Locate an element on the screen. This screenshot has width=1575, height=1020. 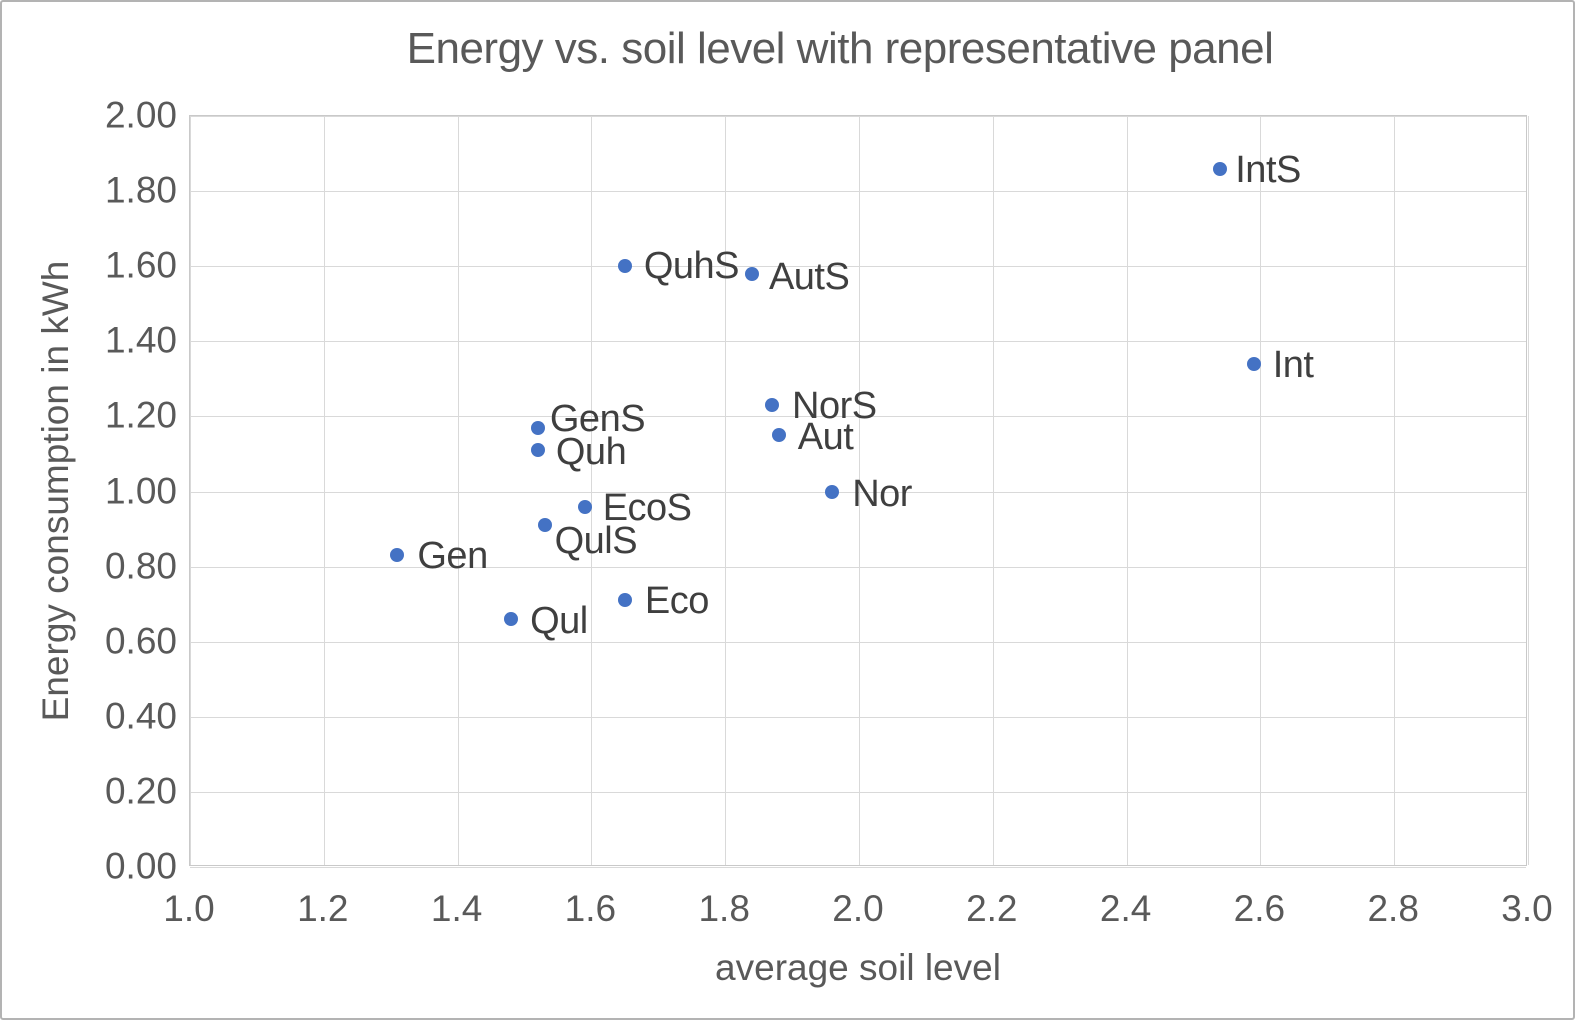
data-point-label-Nor: Nor is located at coordinates (882, 493).